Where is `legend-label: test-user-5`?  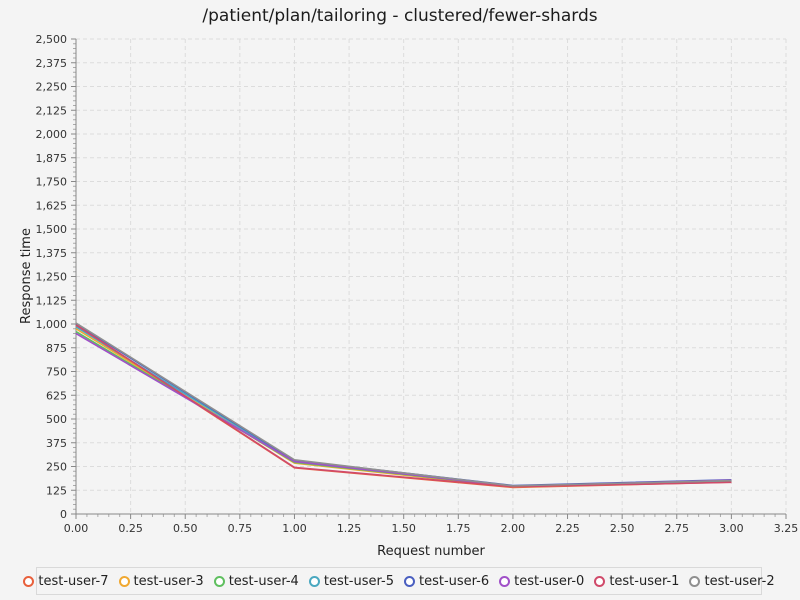
legend-label: test-user-5 is located at coordinates (358, 581).